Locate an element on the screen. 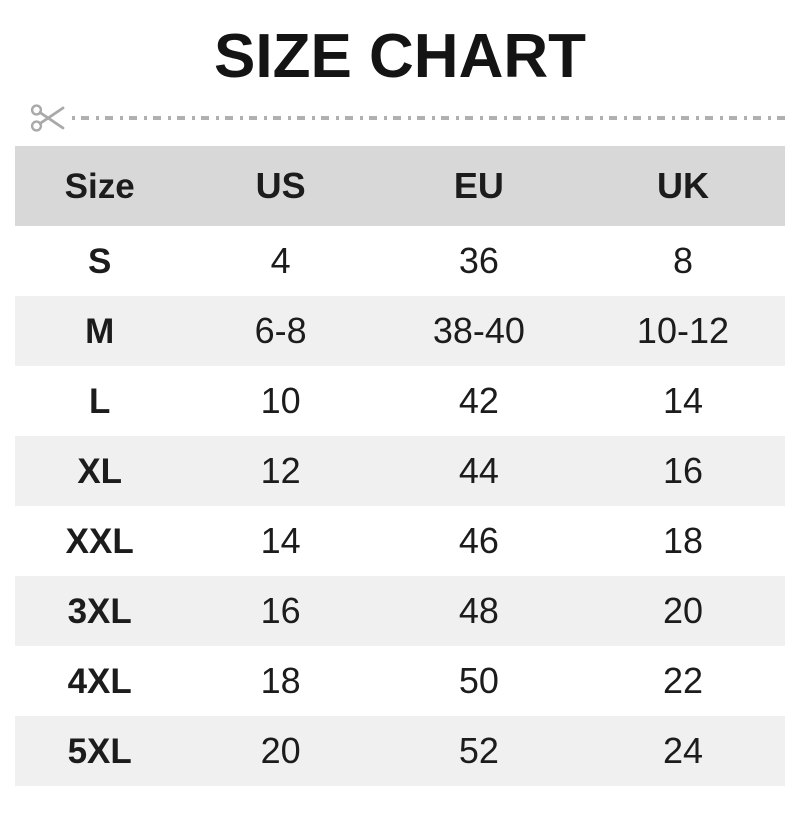 Image resolution: width=800 pixels, height=826 pixels. uk-cell: 16 is located at coordinates (682, 470).